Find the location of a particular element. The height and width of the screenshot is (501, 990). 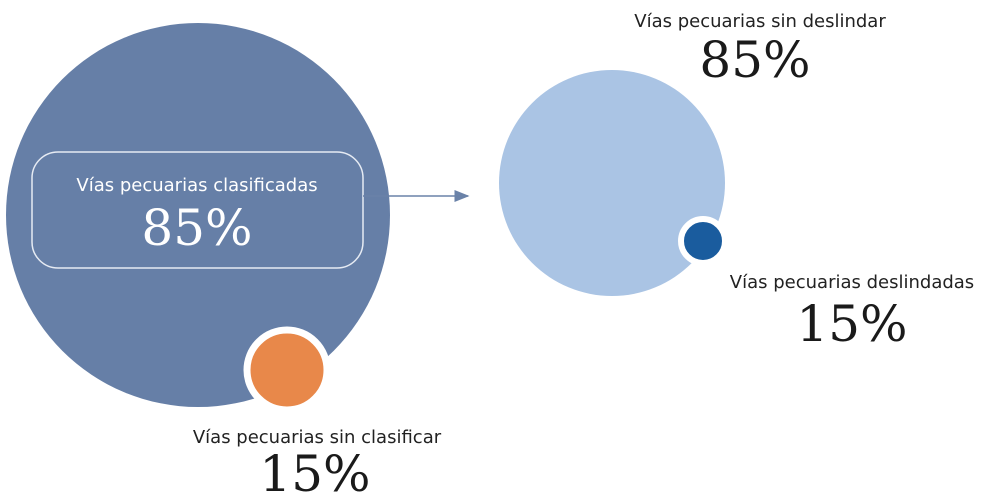

unclassified-circle is located at coordinates (287, 370).